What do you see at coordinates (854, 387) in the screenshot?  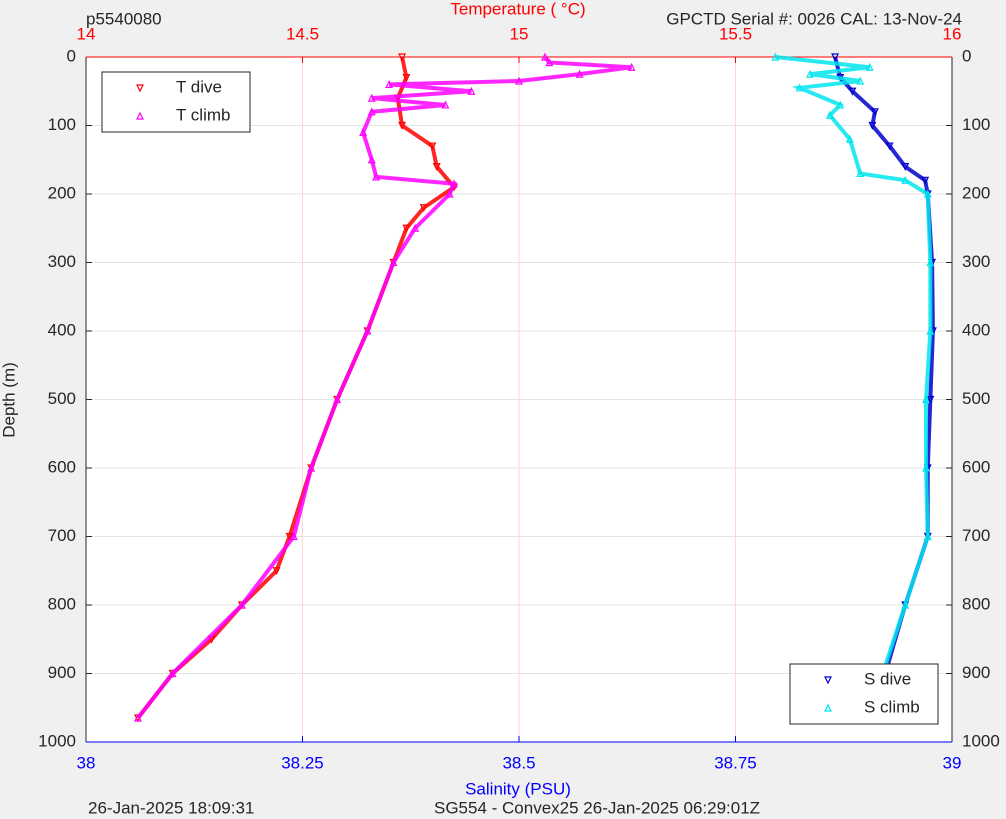 I see `profile-line` at bounding box center [854, 387].